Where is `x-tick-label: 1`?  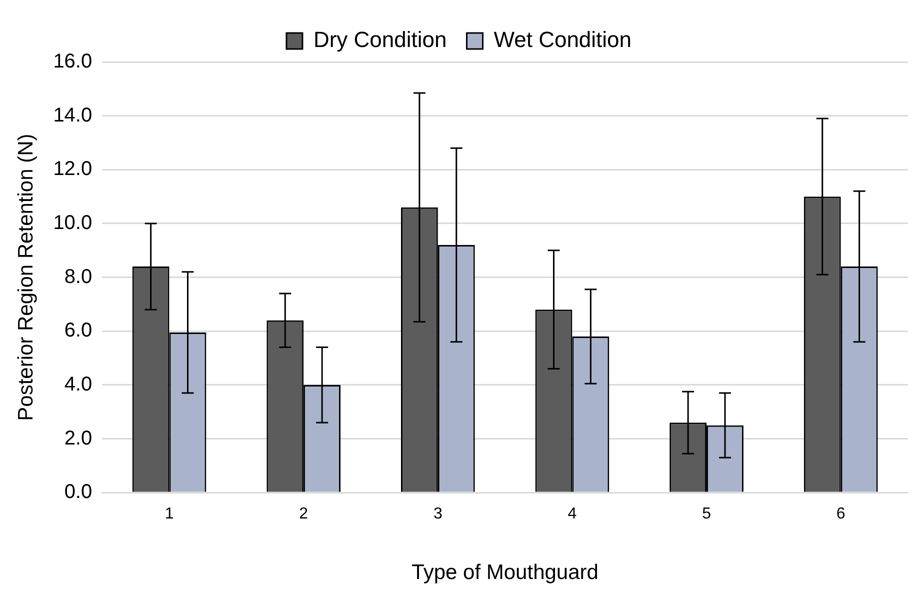
x-tick-label: 1 is located at coordinates (169, 514).